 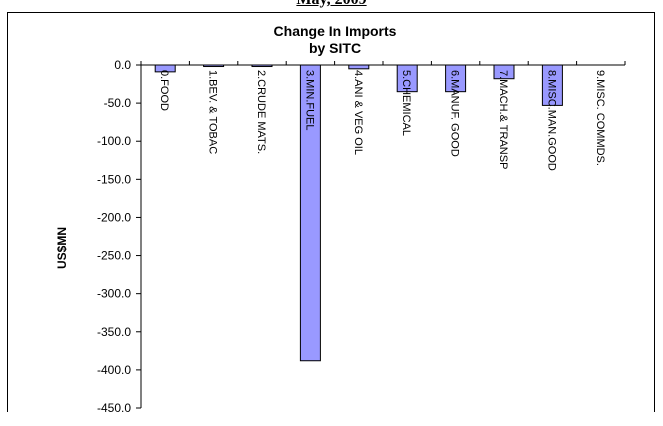 What do you see at coordinates (114, 256) in the screenshot?
I see `y-tick-label: -250.0` at bounding box center [114, 256].